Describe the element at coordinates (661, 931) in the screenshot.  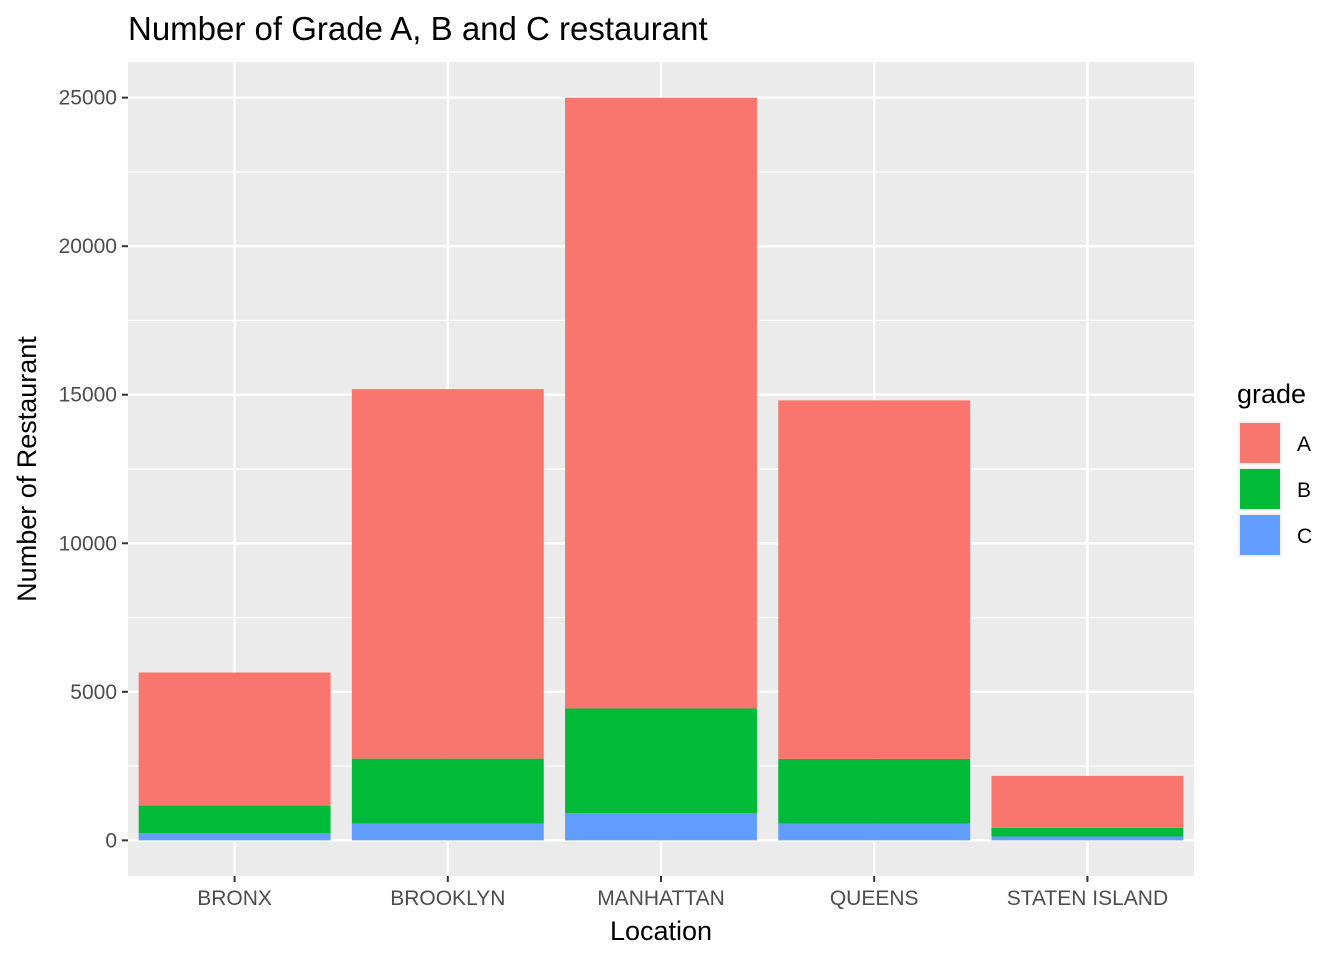
I see `x-axis-title: Location` at that location.